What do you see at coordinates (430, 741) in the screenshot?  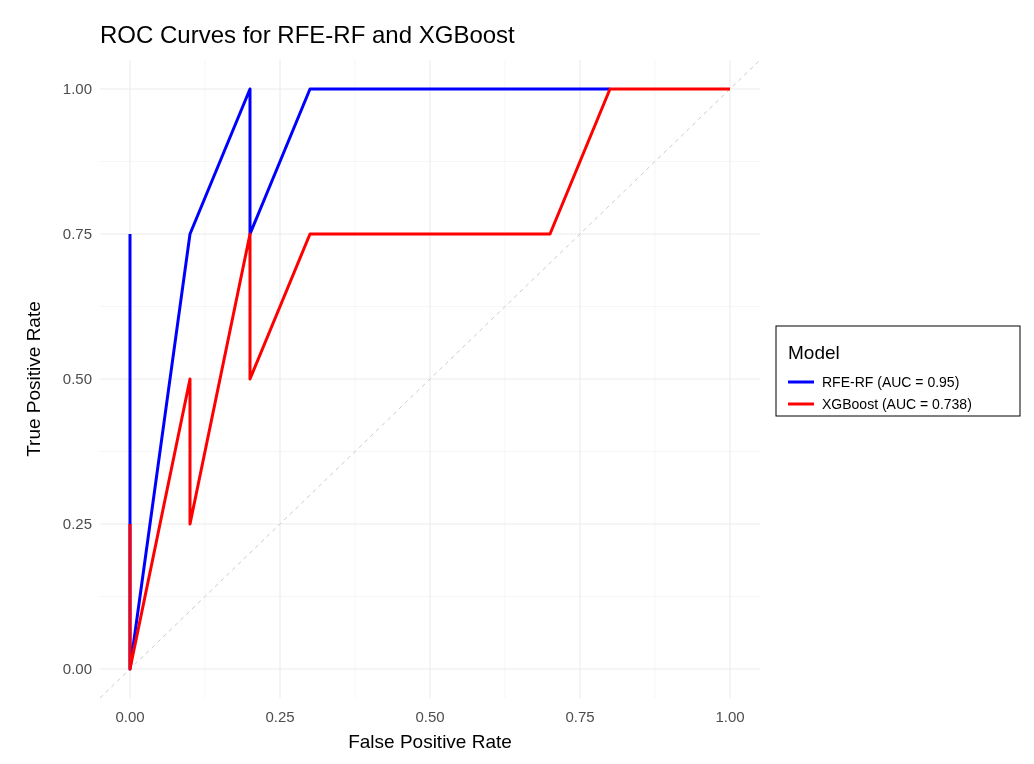 I see `x-axis-title: False Positive Rate` at bounding box center [430, 741].